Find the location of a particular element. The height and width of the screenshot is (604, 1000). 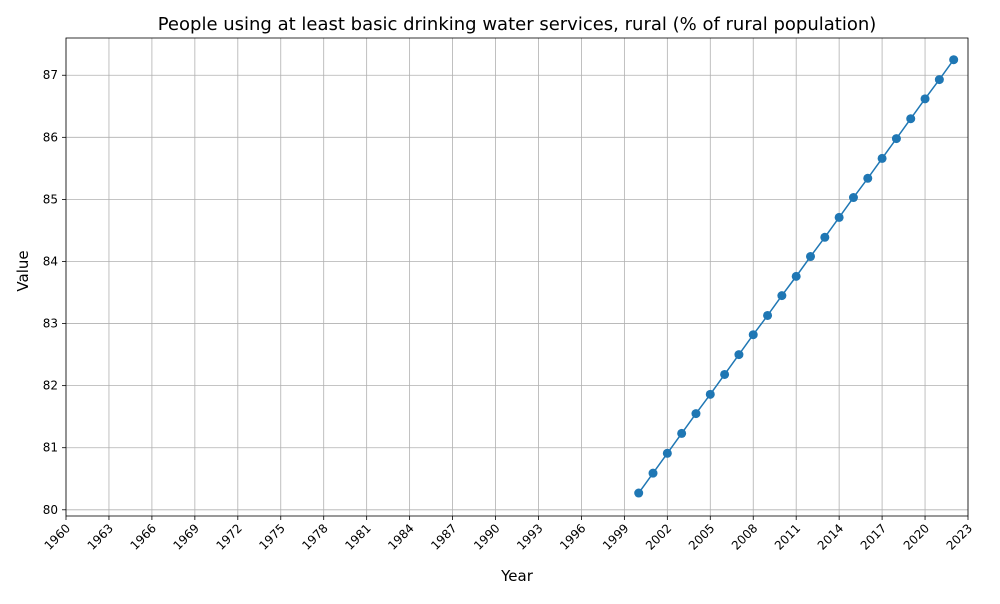

x-tick-label: 2008 is located at coordinates (744, 536).